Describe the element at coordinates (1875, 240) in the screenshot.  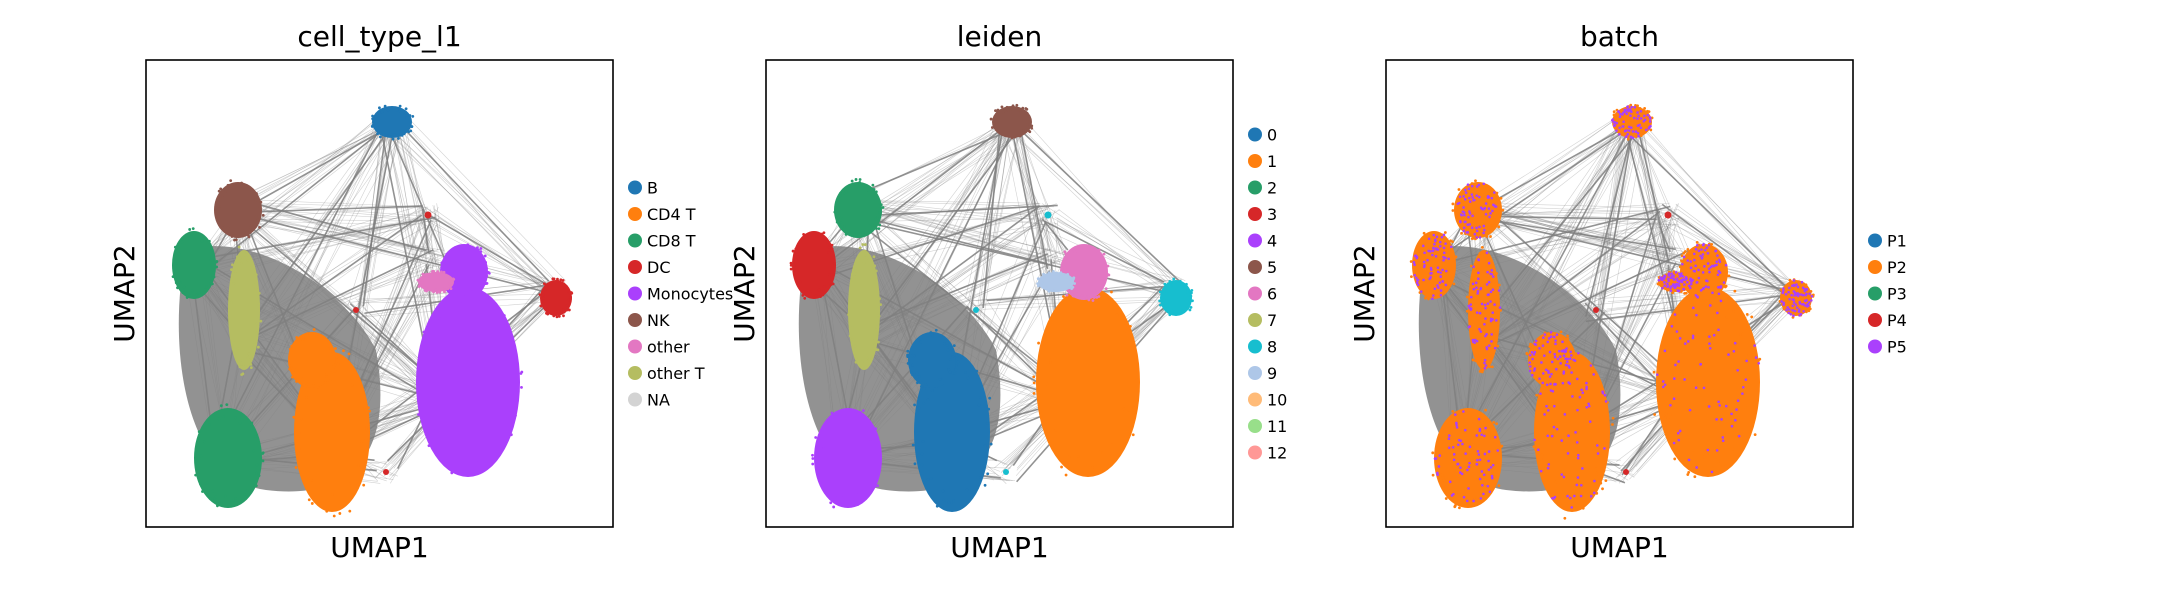
I see `legend-marker` at that location.